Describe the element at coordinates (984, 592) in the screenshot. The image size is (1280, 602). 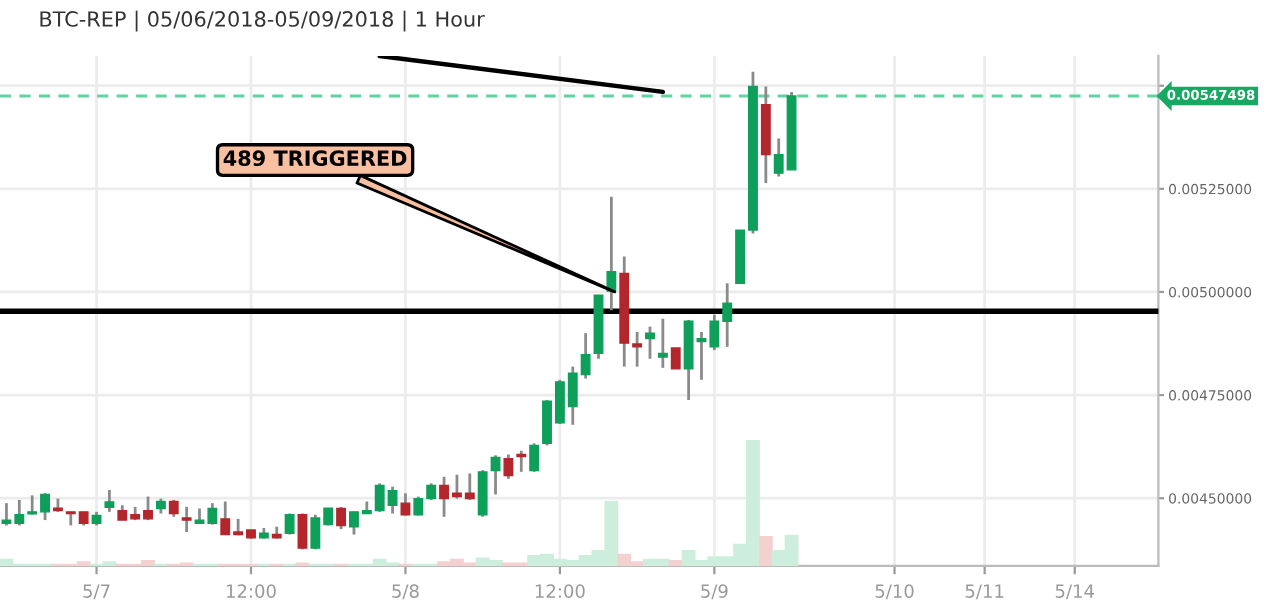
I see `x-tick-label: 5/11` at that location.